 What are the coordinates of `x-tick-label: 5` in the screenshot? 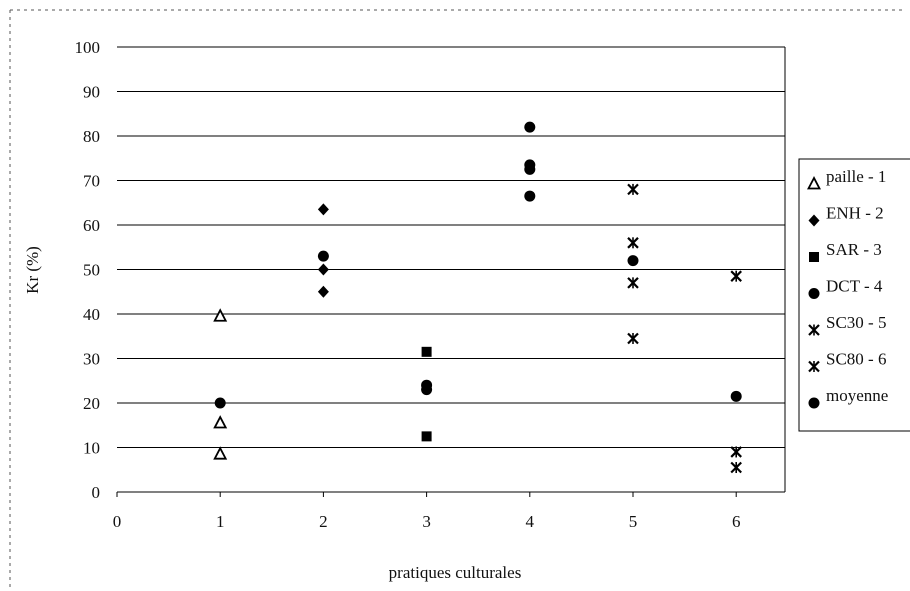 It's located at (633, 521).